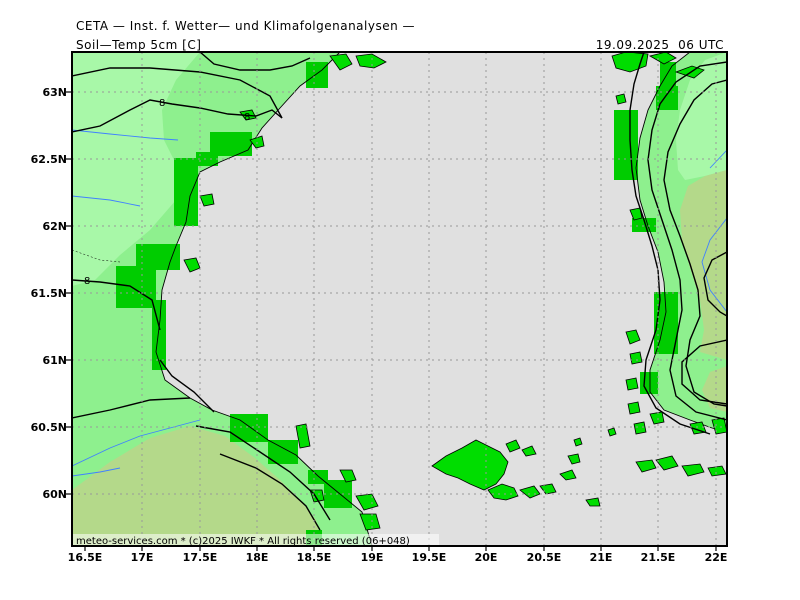 The image size is (800, 600). What do you see at coordinates (544, 557) in the screenshot?
I see `lon-label-20-5e: 20.5E` at bounding box center [544, 557].